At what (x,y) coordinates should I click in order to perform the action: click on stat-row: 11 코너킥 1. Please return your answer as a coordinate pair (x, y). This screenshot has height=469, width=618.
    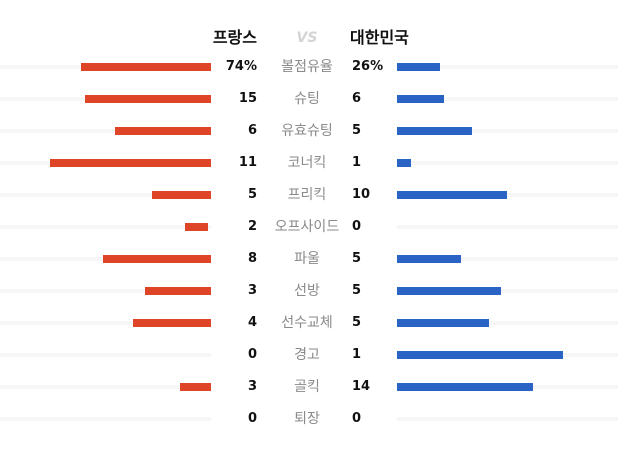
    Looking at the image, I should click on (309, 163).